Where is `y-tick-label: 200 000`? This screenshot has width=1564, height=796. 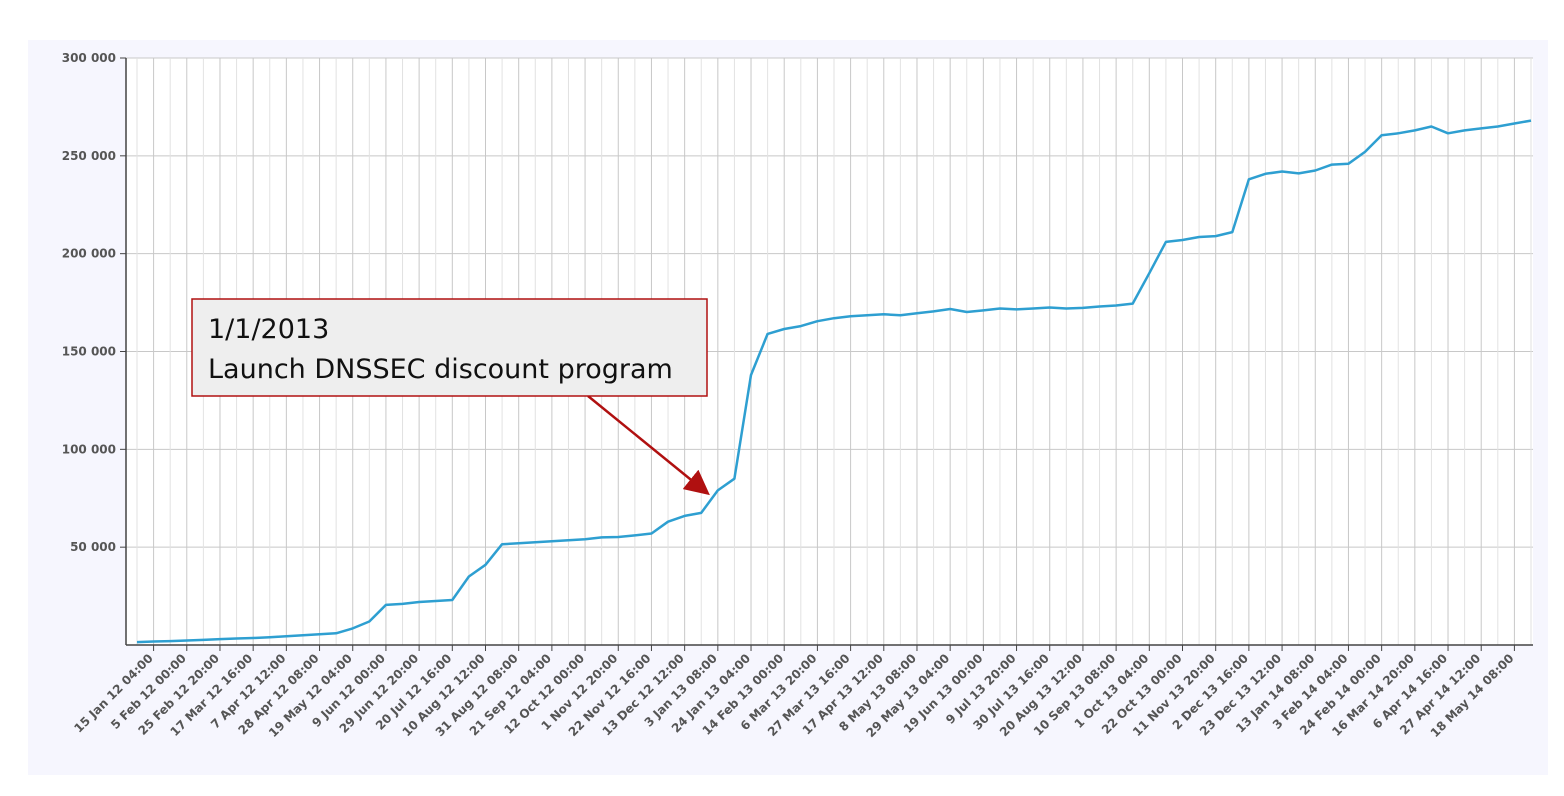
y-tick-label: 200 000 is located at coordinates (89, 254).